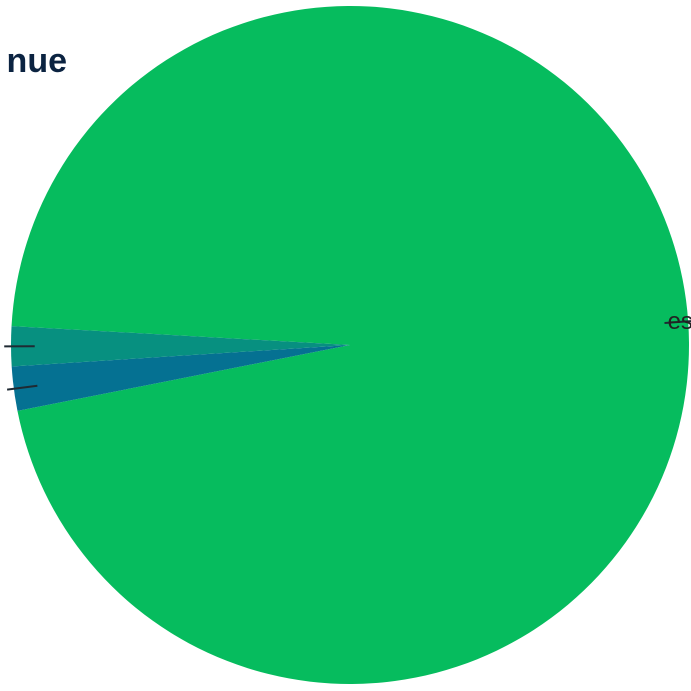 This screenshot has width=691, height=691. Describe the element at coordinates (679, 321) in the screenshot. I see `data-label-1: es` at that location.